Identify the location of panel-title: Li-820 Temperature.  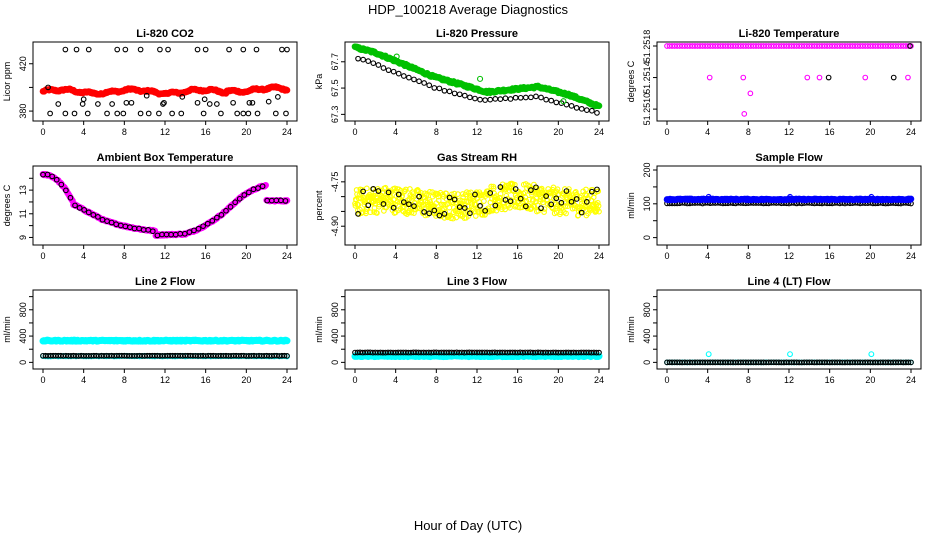
(789, 34).